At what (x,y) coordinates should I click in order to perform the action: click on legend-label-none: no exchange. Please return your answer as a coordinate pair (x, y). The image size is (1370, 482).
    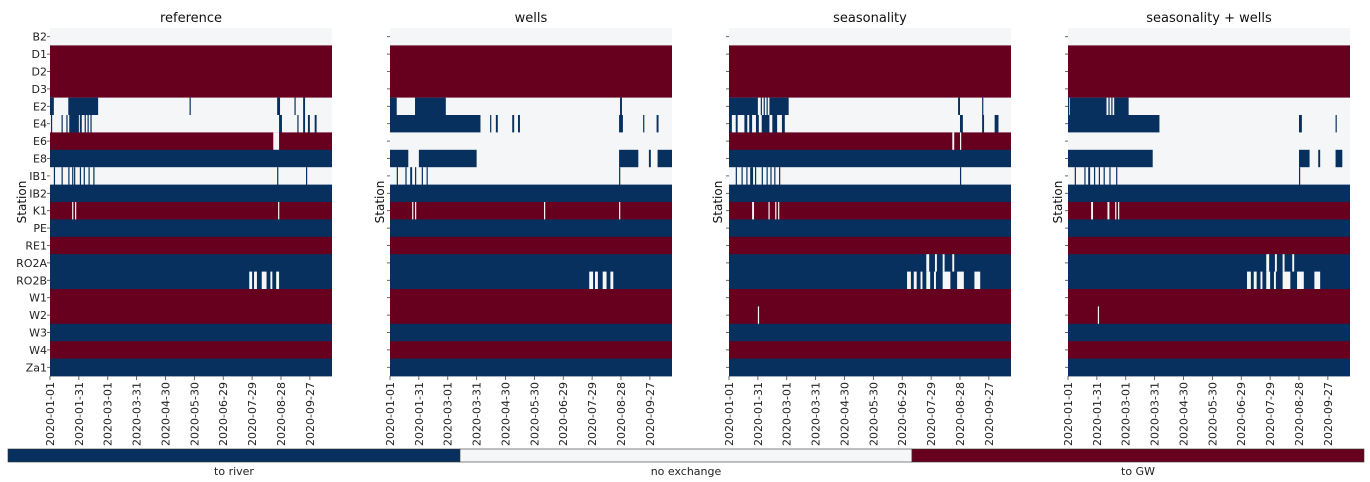
    Looking at the image, I should click on (686, 471).